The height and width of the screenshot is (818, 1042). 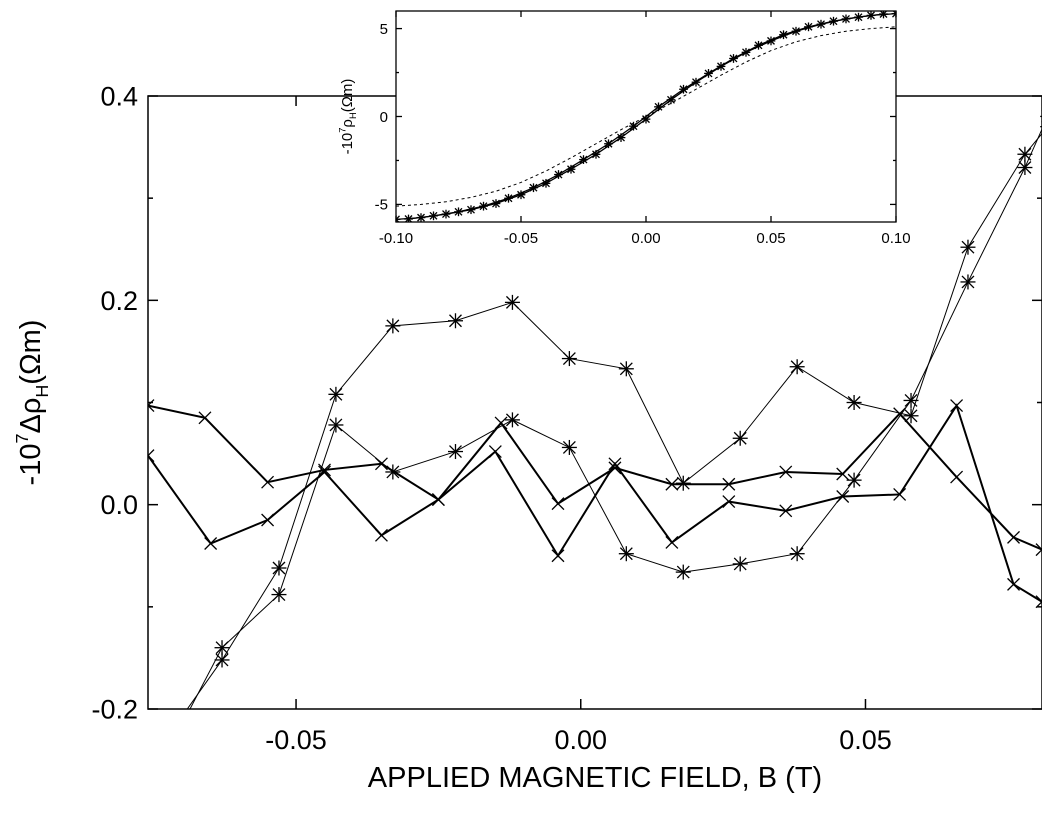 I want to click on inset-y-tick-label: 0, so click(x=384, y=117).